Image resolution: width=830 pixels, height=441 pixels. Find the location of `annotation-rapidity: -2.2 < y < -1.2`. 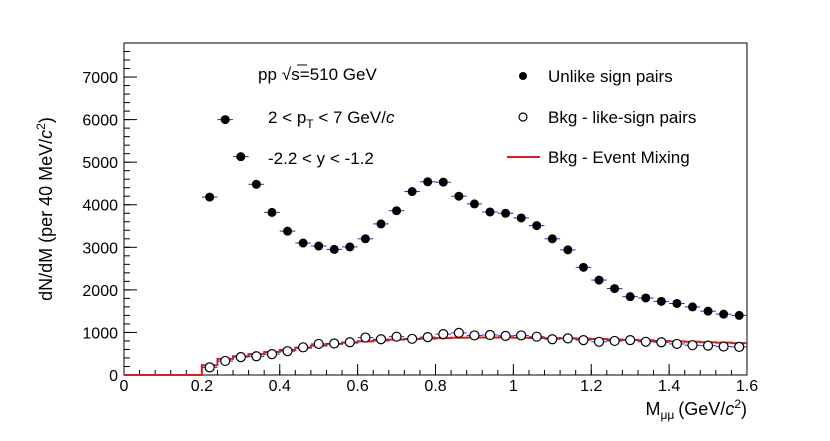

annotation-rapidity: -2.2 < y < -1.2 is located at coordinates (321, 158).